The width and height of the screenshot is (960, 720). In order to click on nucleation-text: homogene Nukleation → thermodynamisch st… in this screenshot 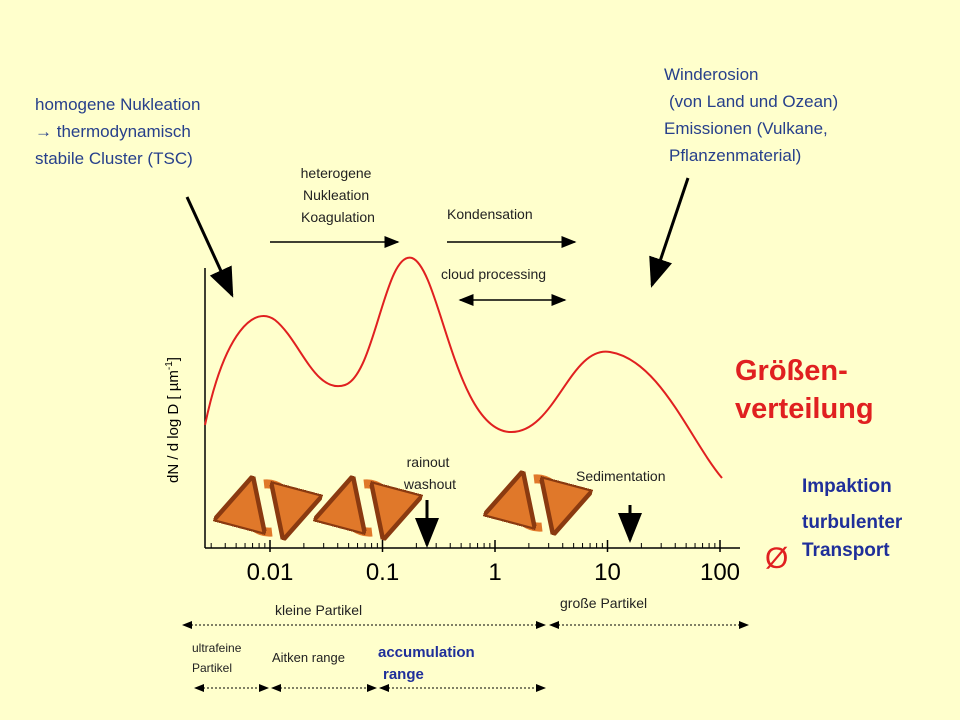, I will do `click(120, 131)`.